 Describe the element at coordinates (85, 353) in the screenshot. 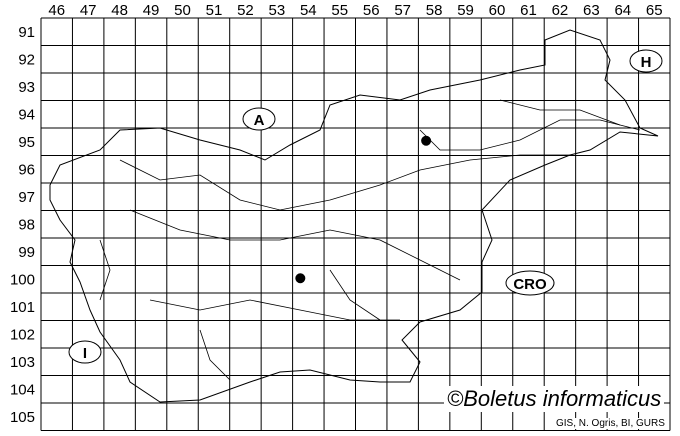

I see `label-italy: I` at that location.